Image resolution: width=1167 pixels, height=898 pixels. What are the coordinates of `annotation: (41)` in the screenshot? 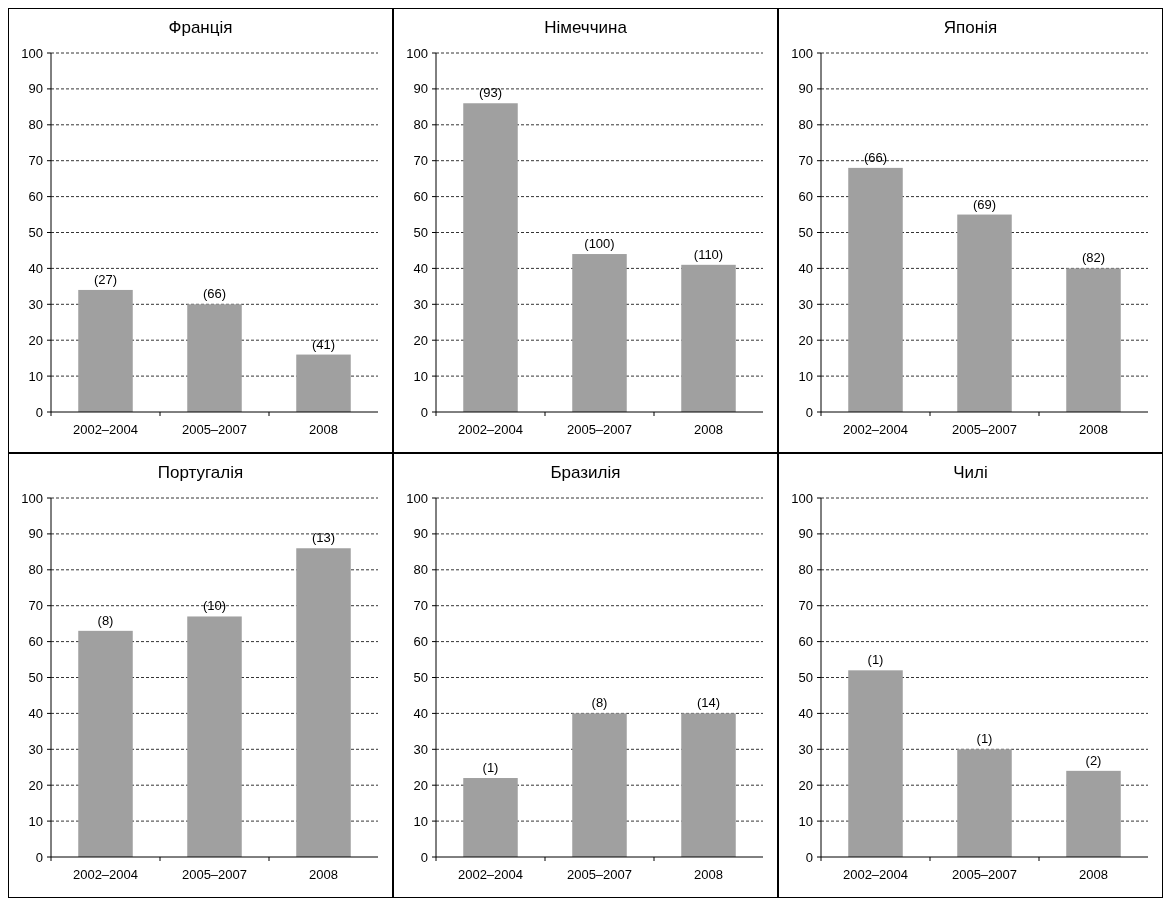 It's located at (323, 344).